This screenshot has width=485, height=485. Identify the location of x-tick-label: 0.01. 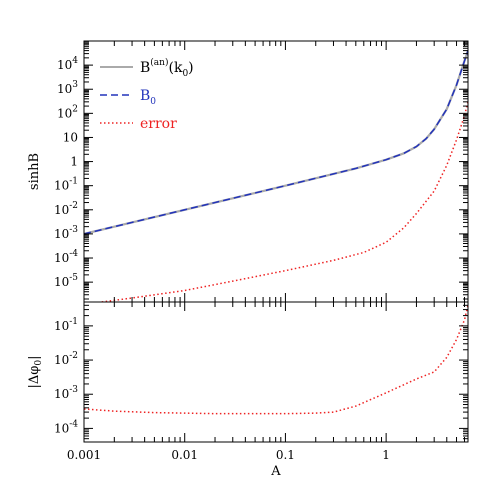
(184, 455).